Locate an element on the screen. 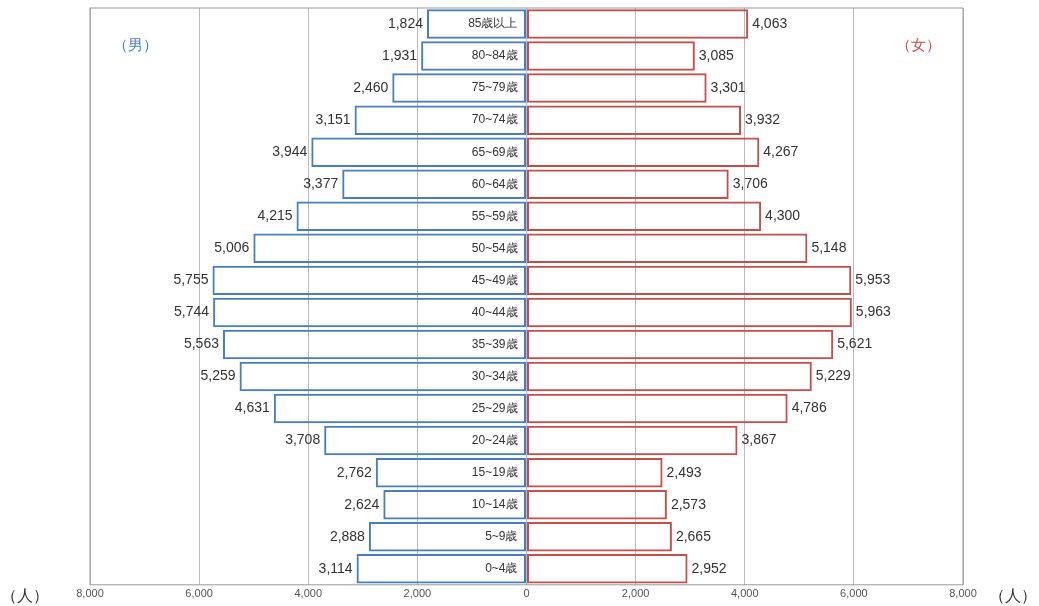  data-label: 4,215 is located at coordinates (275, 215).